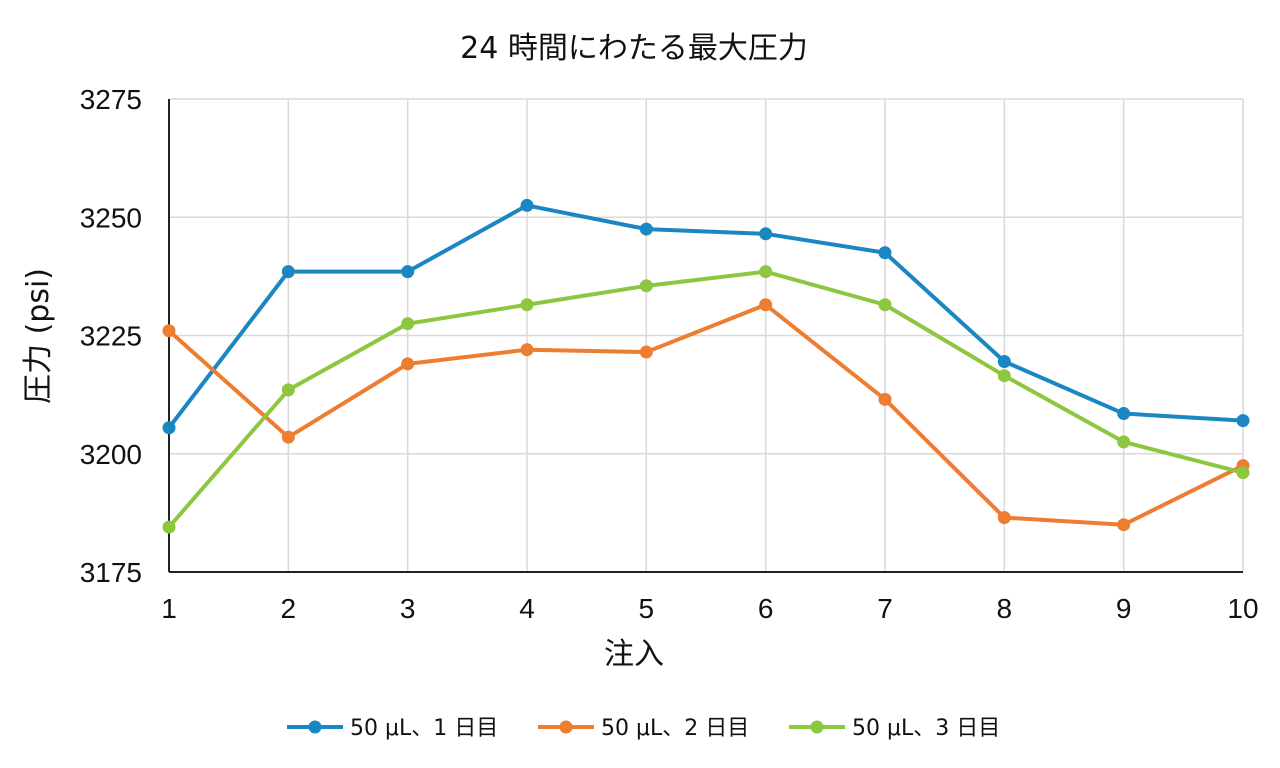 Image resolution: width=1280 pixels, height=768 pixels. I want to click on x-tick-label: 1, so click(169, 608).